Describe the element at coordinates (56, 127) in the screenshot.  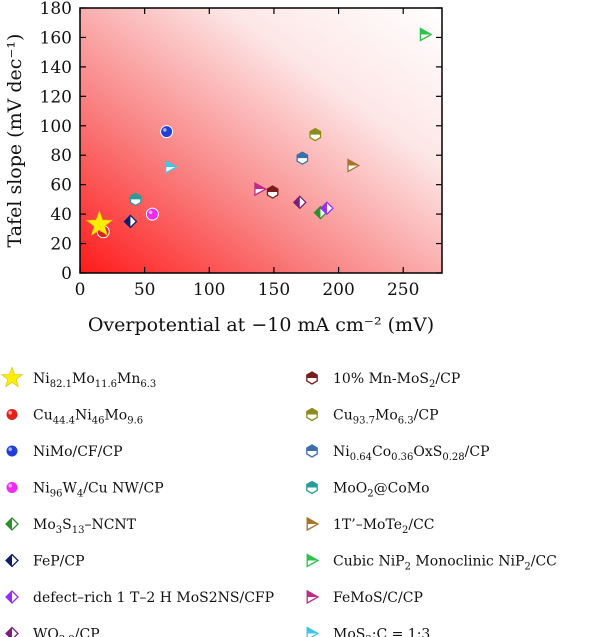
I see `y-tick-label: 100` at that location.